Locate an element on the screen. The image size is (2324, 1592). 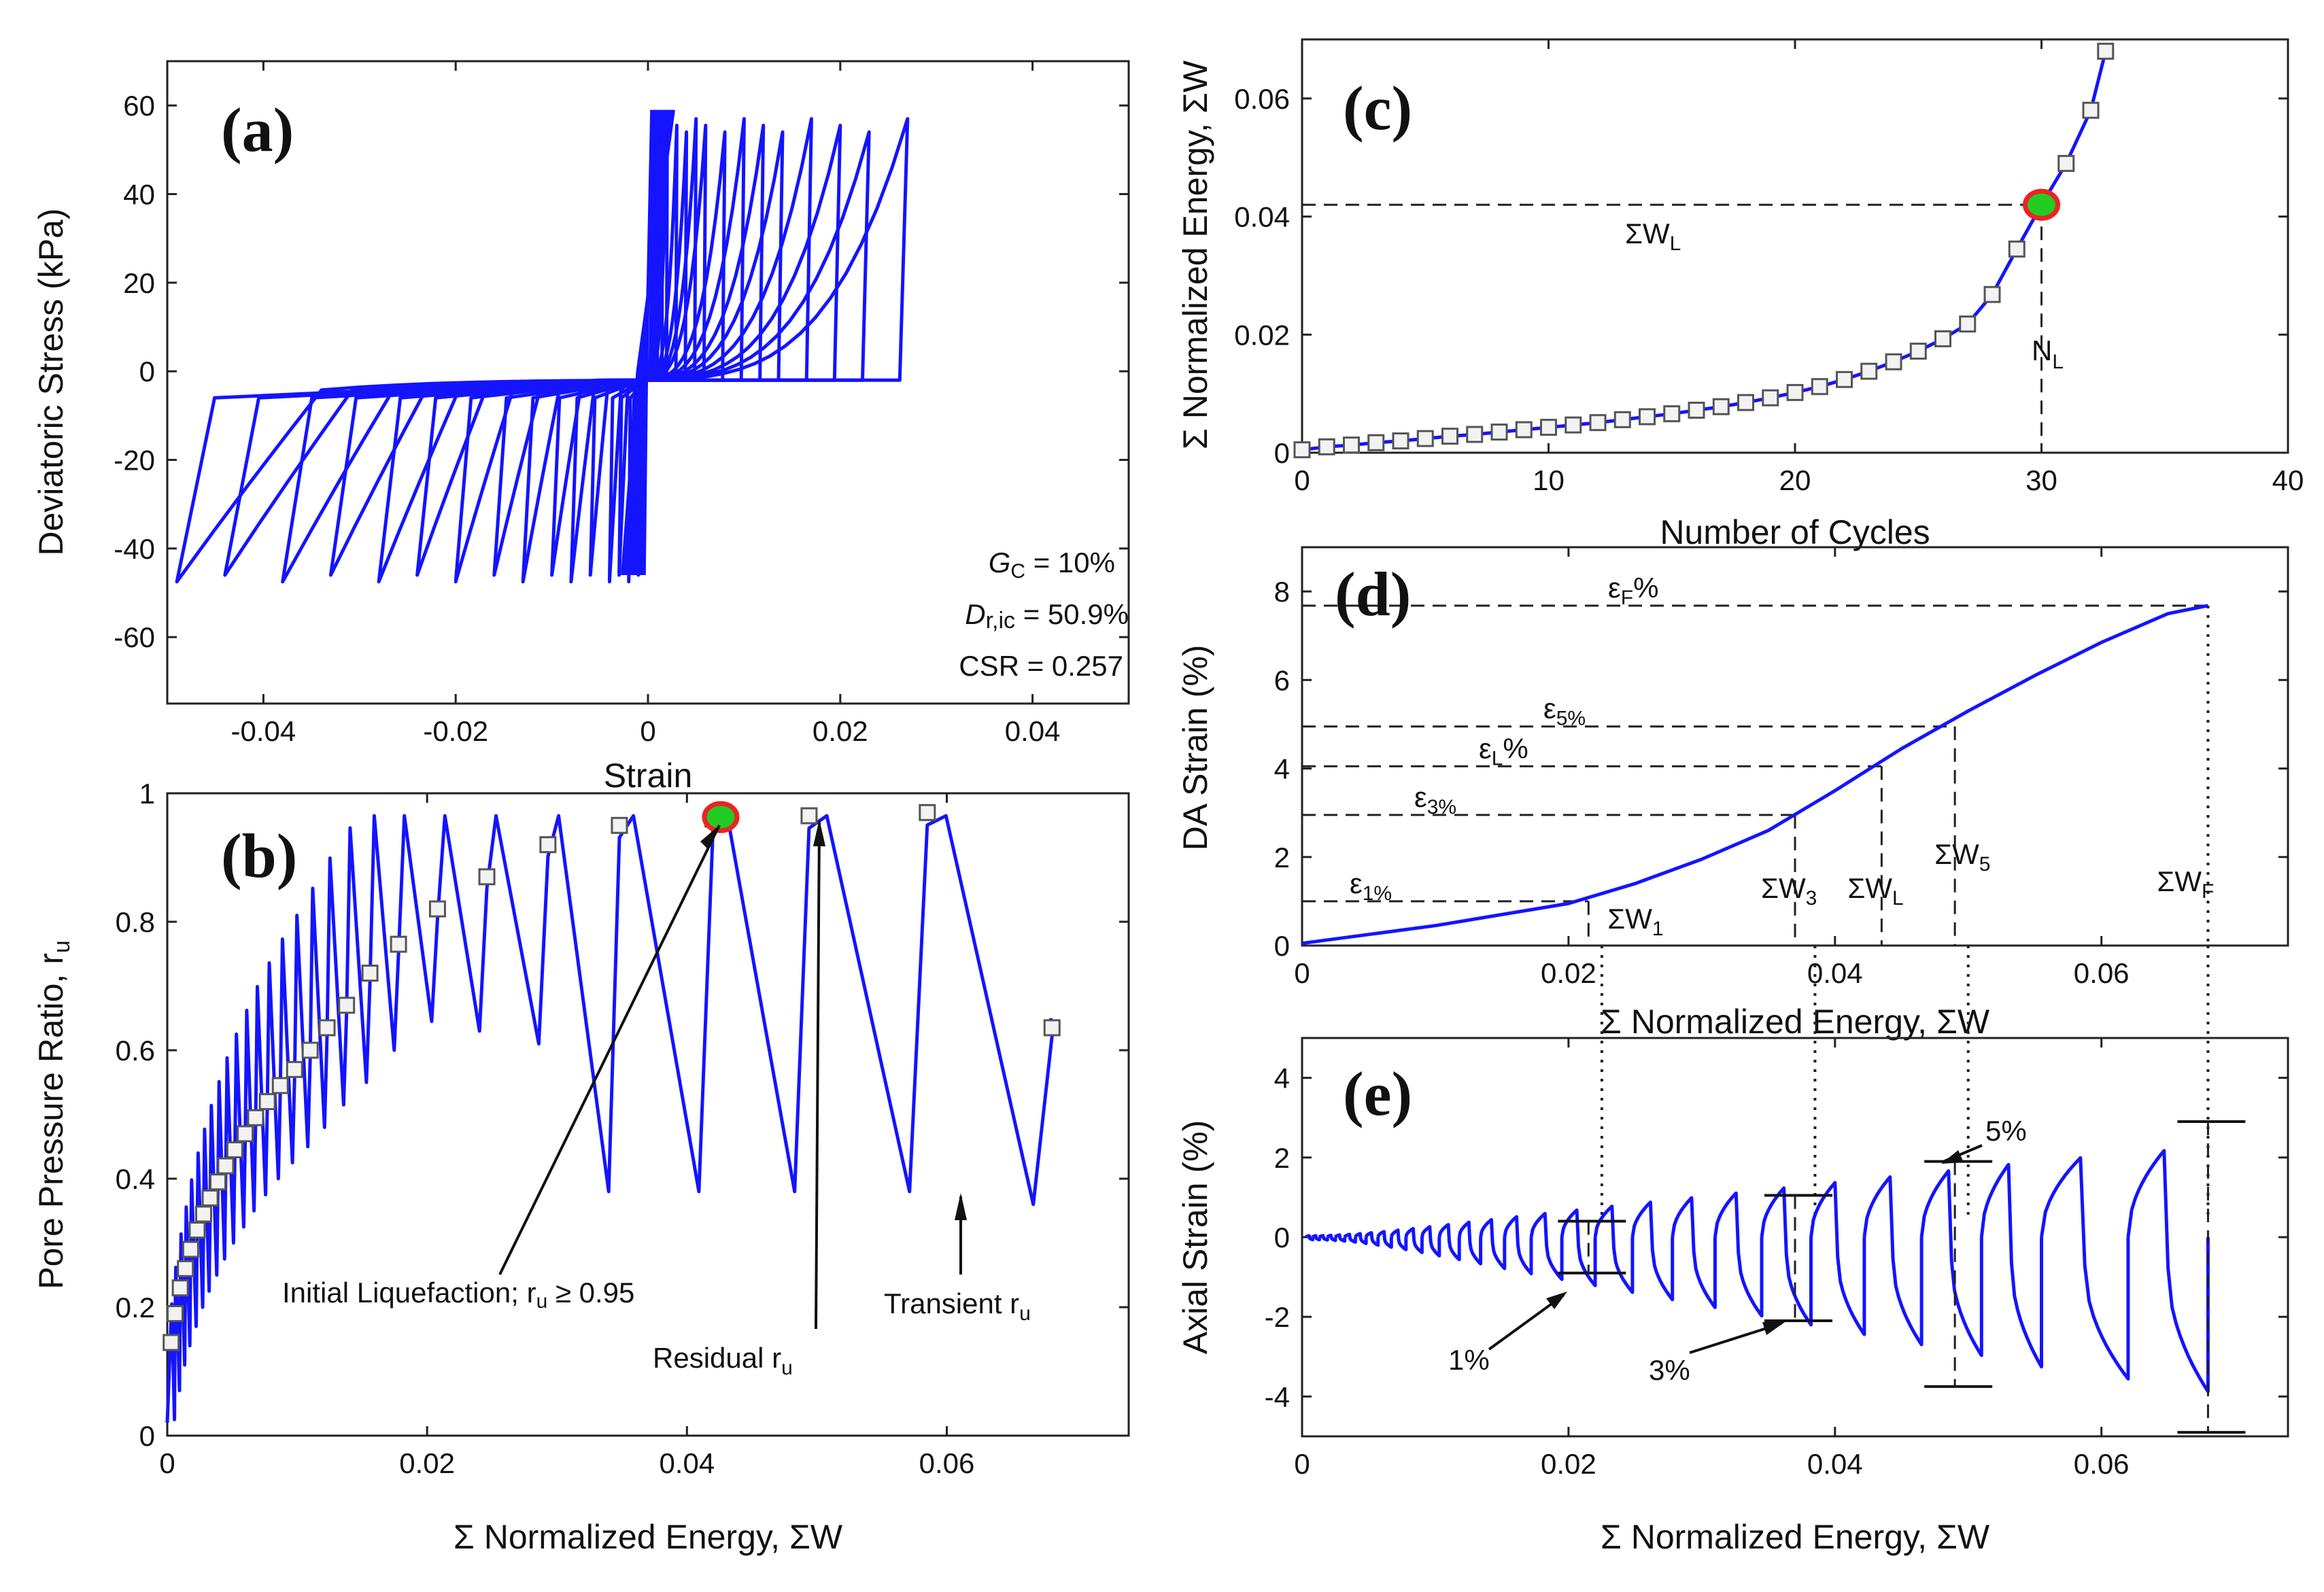
x-tick-label: 10 is located at coordinates (1549, 480).